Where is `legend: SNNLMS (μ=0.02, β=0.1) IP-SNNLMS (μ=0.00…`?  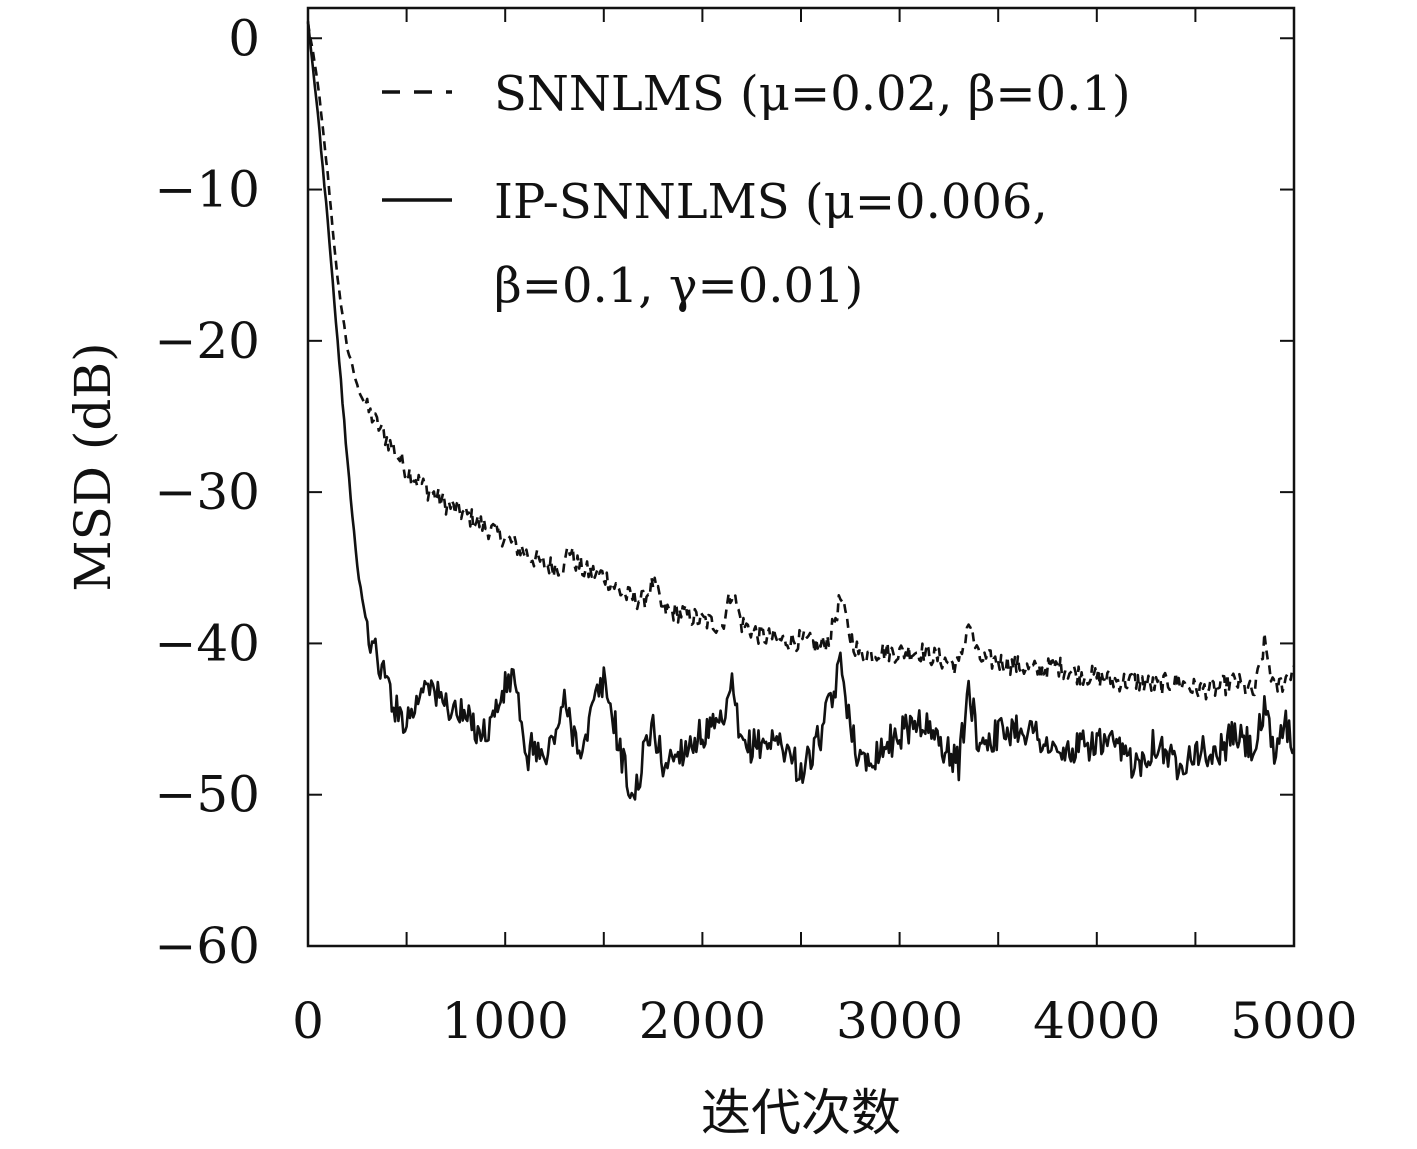
legend: SNNLMS (μ=0.02, β=0.1) IP-SNNLMS (μ=0.00… is located at coordinates (756, 190).